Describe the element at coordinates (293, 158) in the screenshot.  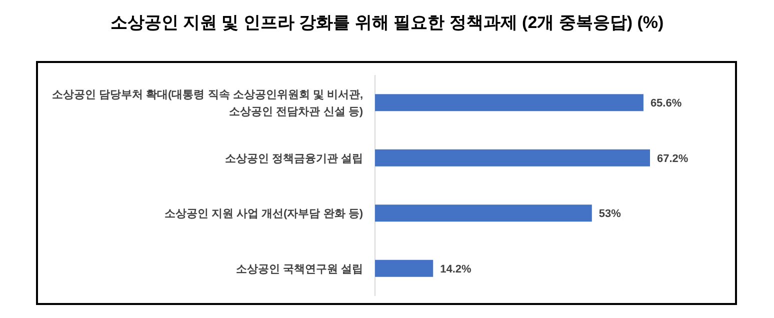
I see `y-tick-label: 소상공인 정책금융기관 설립` at that location.